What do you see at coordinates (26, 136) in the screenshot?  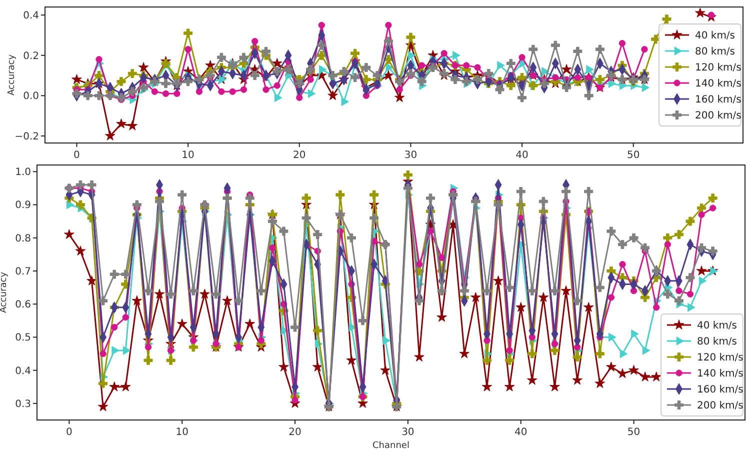 I see `y-tick-label: −0.2` at bounding box center [26, 136].